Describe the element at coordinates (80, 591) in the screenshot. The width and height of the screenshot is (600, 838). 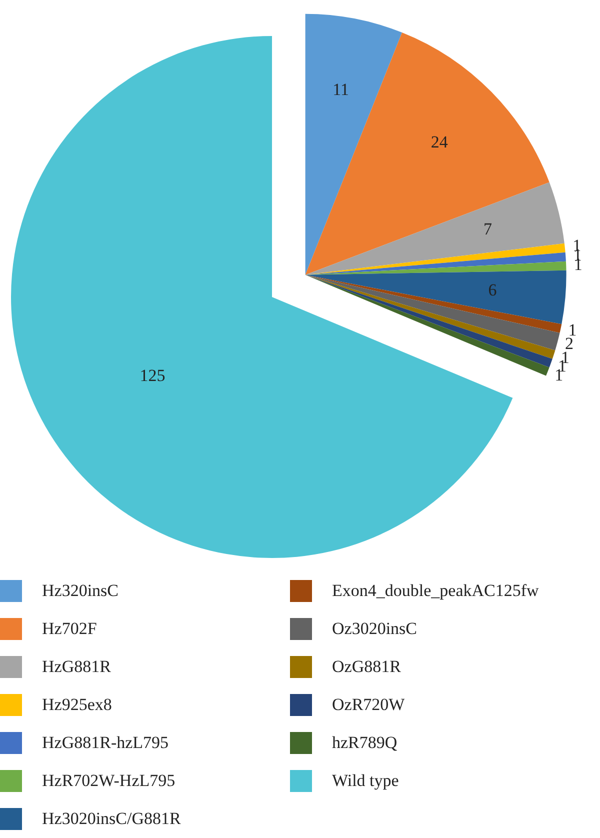
I see `legend-label: Hz320insC` at that location.